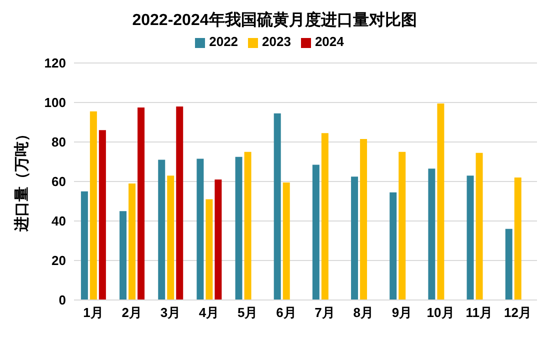 The image size is (549, 340). What do you see at coordinates (223, 41) in the screenshot?
I see `legend-label: 2022` at bounding box center [223, 41].